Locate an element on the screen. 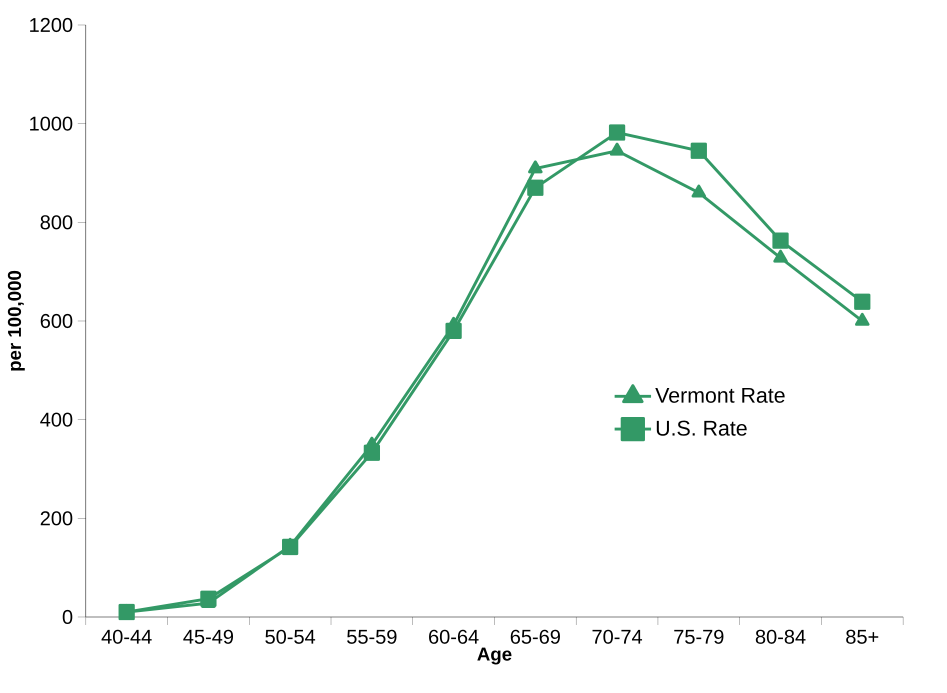  y-tick-label: 800 is located at coordinates (56, 222).